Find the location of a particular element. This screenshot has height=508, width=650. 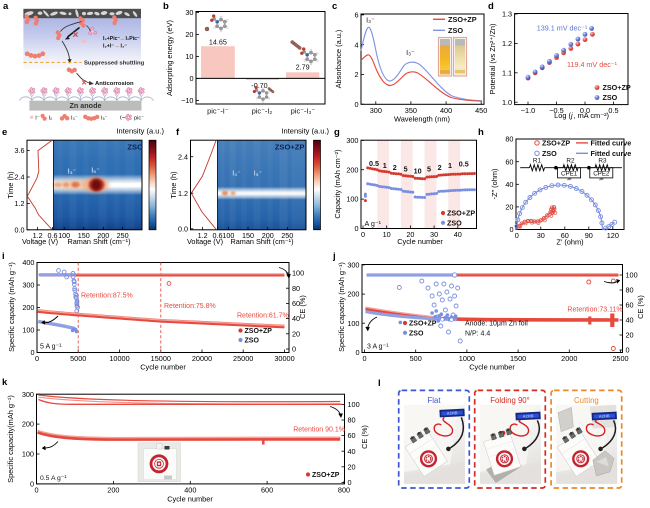

svg-text: R2 is located at coordinates (570, 160).